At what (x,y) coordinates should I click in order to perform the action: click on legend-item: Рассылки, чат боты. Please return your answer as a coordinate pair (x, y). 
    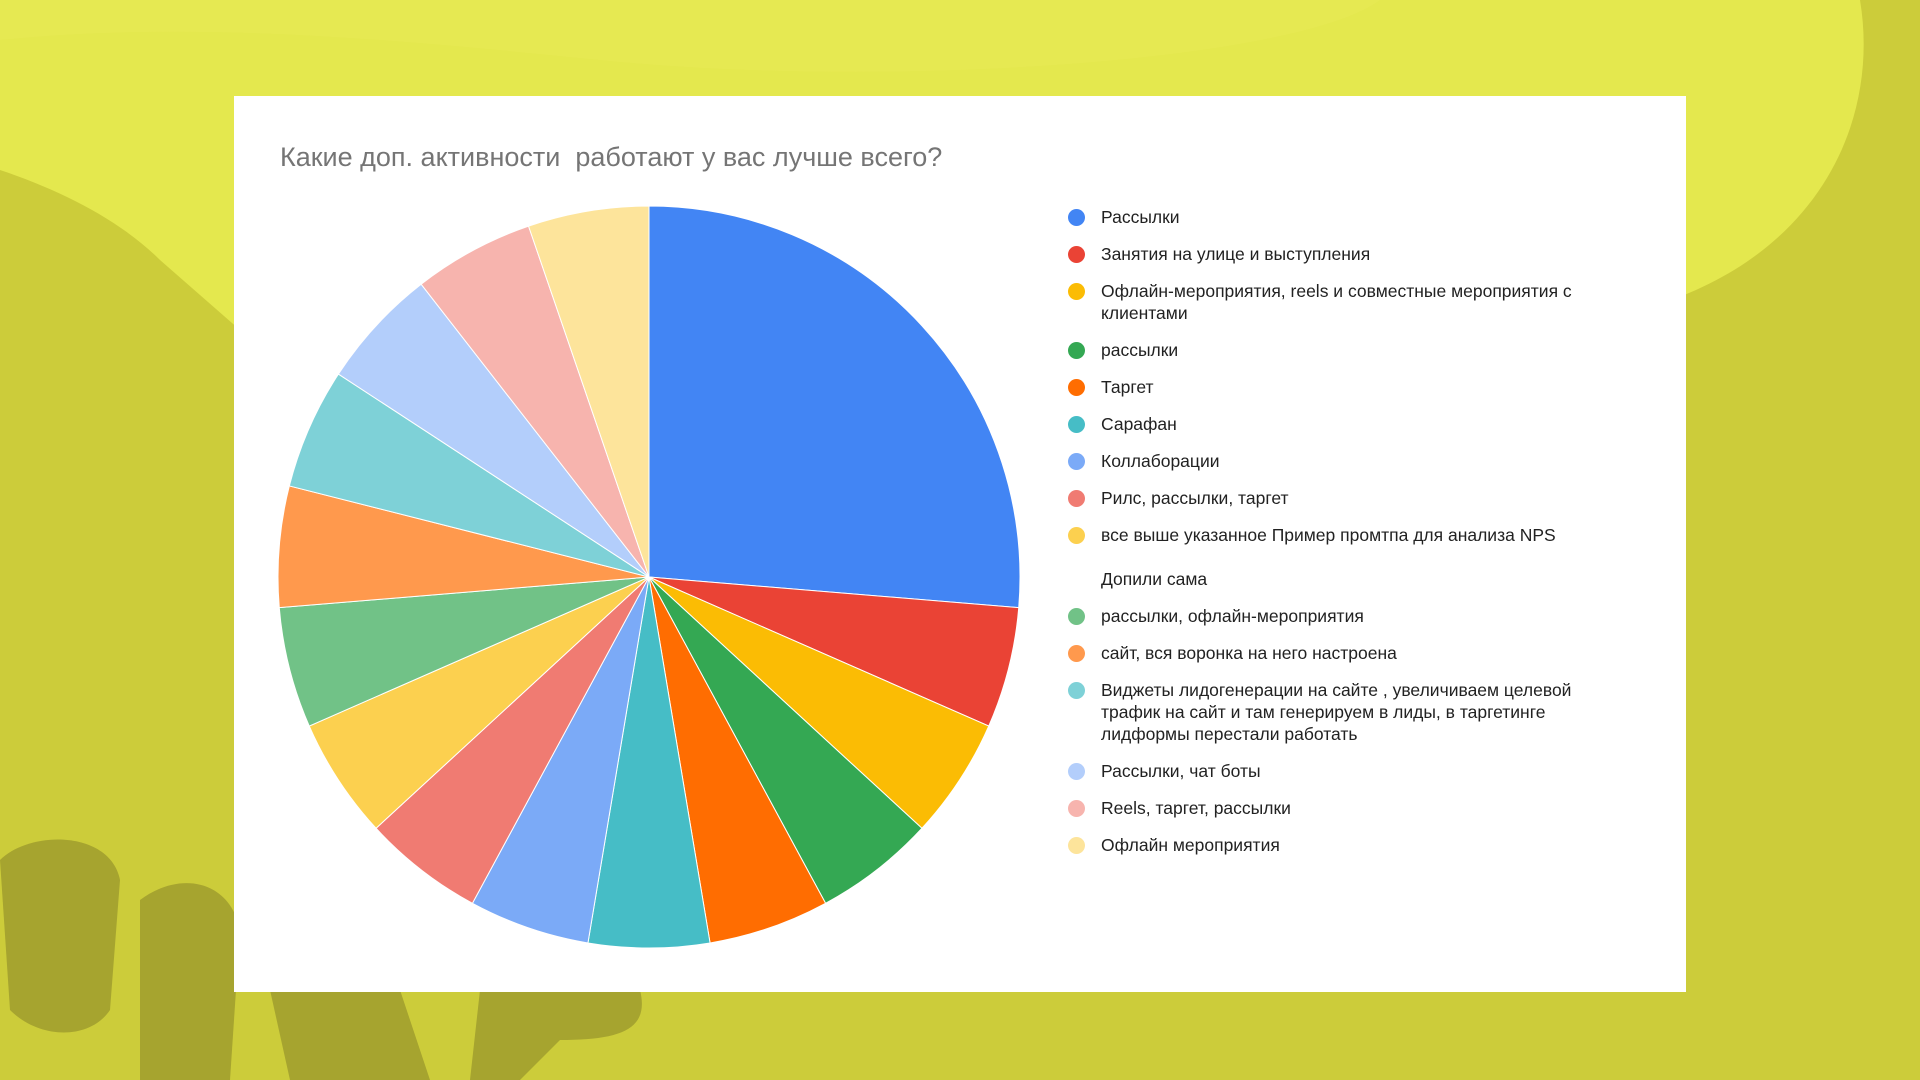
    Looking at the image, I should click on (1333, 771).